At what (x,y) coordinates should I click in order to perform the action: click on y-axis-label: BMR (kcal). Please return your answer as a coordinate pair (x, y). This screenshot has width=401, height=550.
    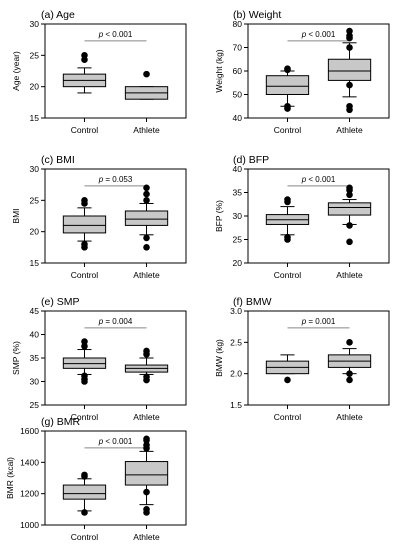
    Looking at the image, I should click on (10, 478).